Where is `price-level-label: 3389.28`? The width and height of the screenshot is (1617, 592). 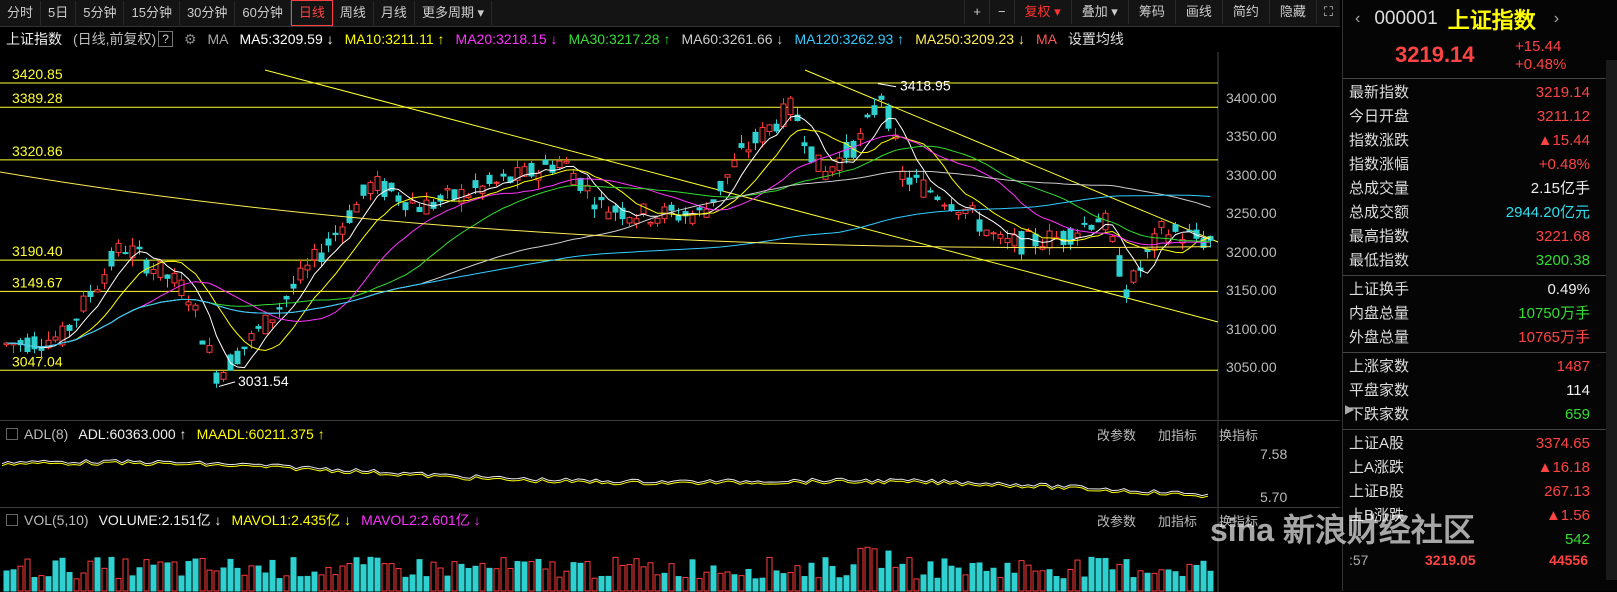 price-level-label: 3389.28 is located at coordinates (37, 98).